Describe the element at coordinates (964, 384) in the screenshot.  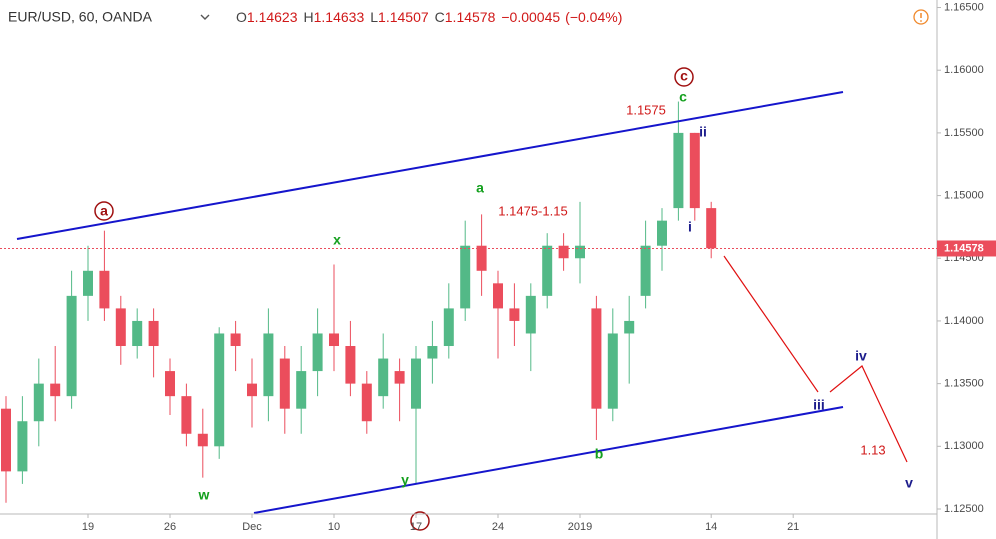
I see `y-tick-label: 1.13500` at that location.